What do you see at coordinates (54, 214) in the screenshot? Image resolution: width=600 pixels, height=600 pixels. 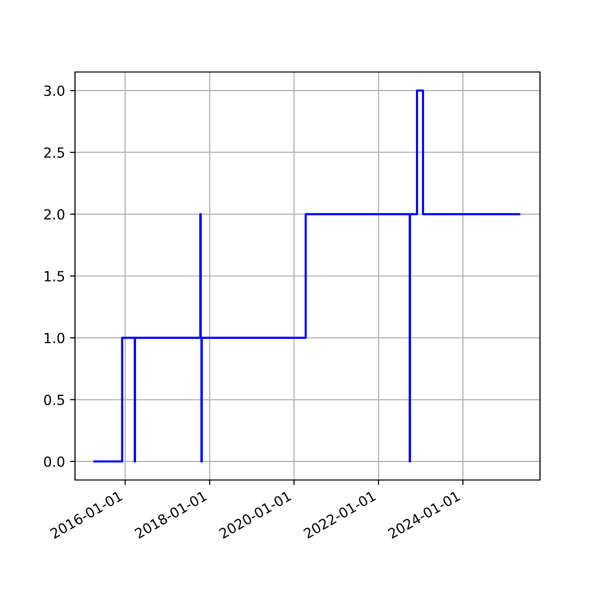 I see `y-tick-label: 2.0` at bounding box center [54, 214].